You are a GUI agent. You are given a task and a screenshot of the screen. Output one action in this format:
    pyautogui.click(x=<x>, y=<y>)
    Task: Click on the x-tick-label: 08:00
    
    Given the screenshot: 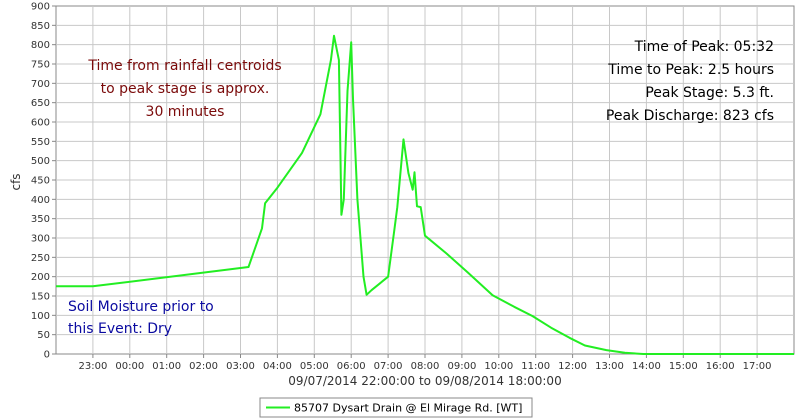 What is the action you would take?
    pyautogui.click(x=425, y=366)
    